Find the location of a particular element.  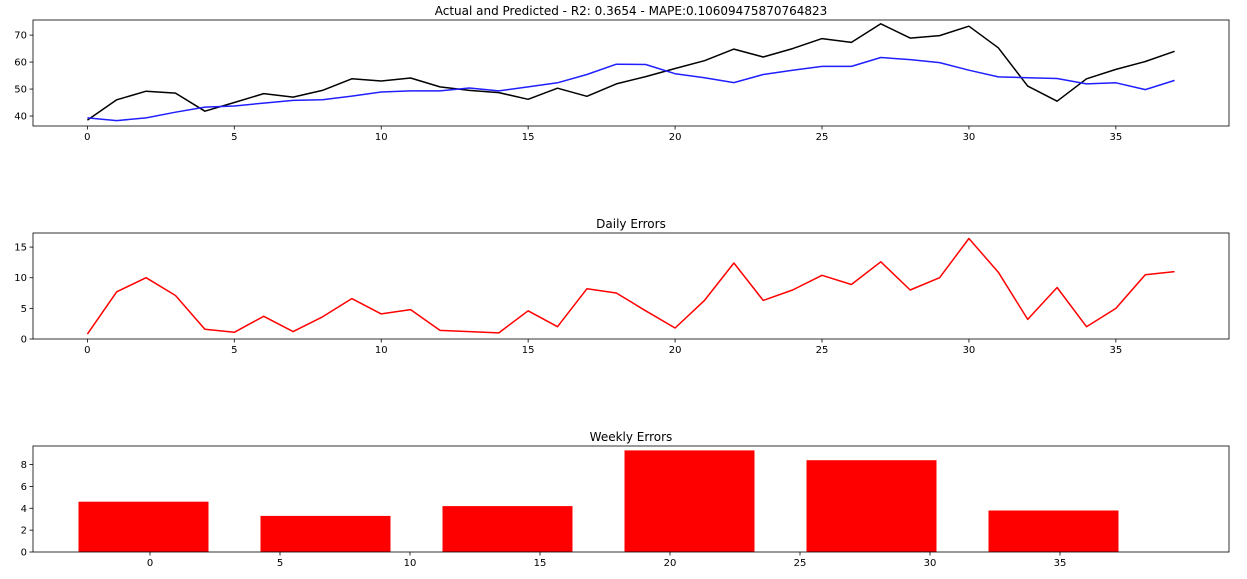

y-tick-label: 60 is located at coordinates (20, 63).